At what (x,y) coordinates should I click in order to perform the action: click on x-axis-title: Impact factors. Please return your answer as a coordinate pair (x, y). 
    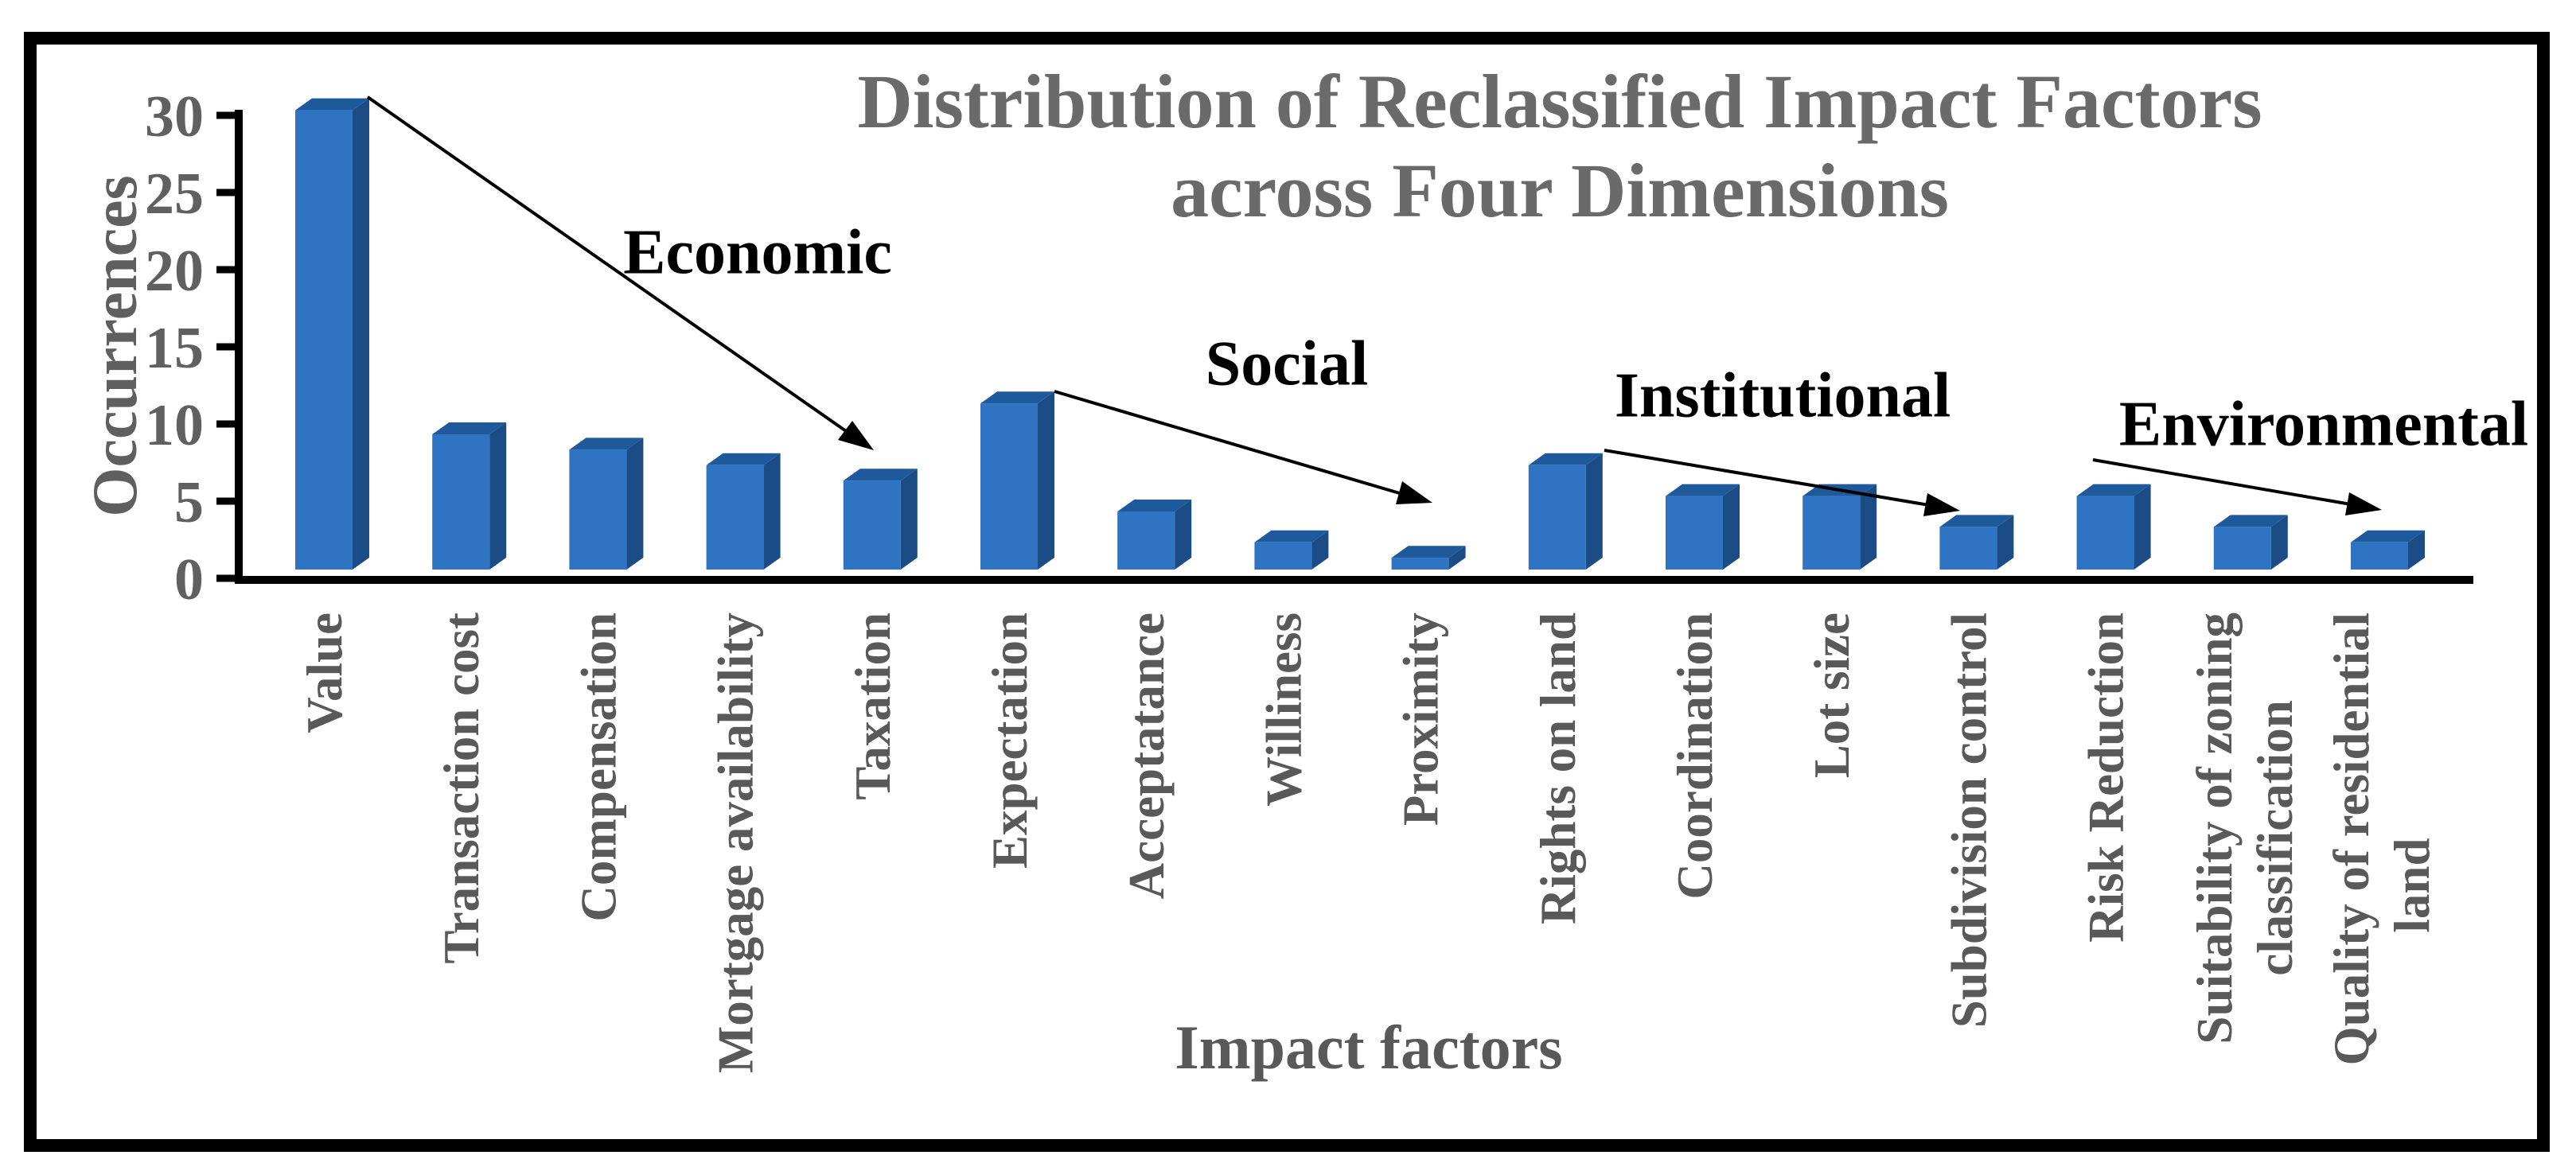
    Looking at the image, I should click on (1369, 1047).